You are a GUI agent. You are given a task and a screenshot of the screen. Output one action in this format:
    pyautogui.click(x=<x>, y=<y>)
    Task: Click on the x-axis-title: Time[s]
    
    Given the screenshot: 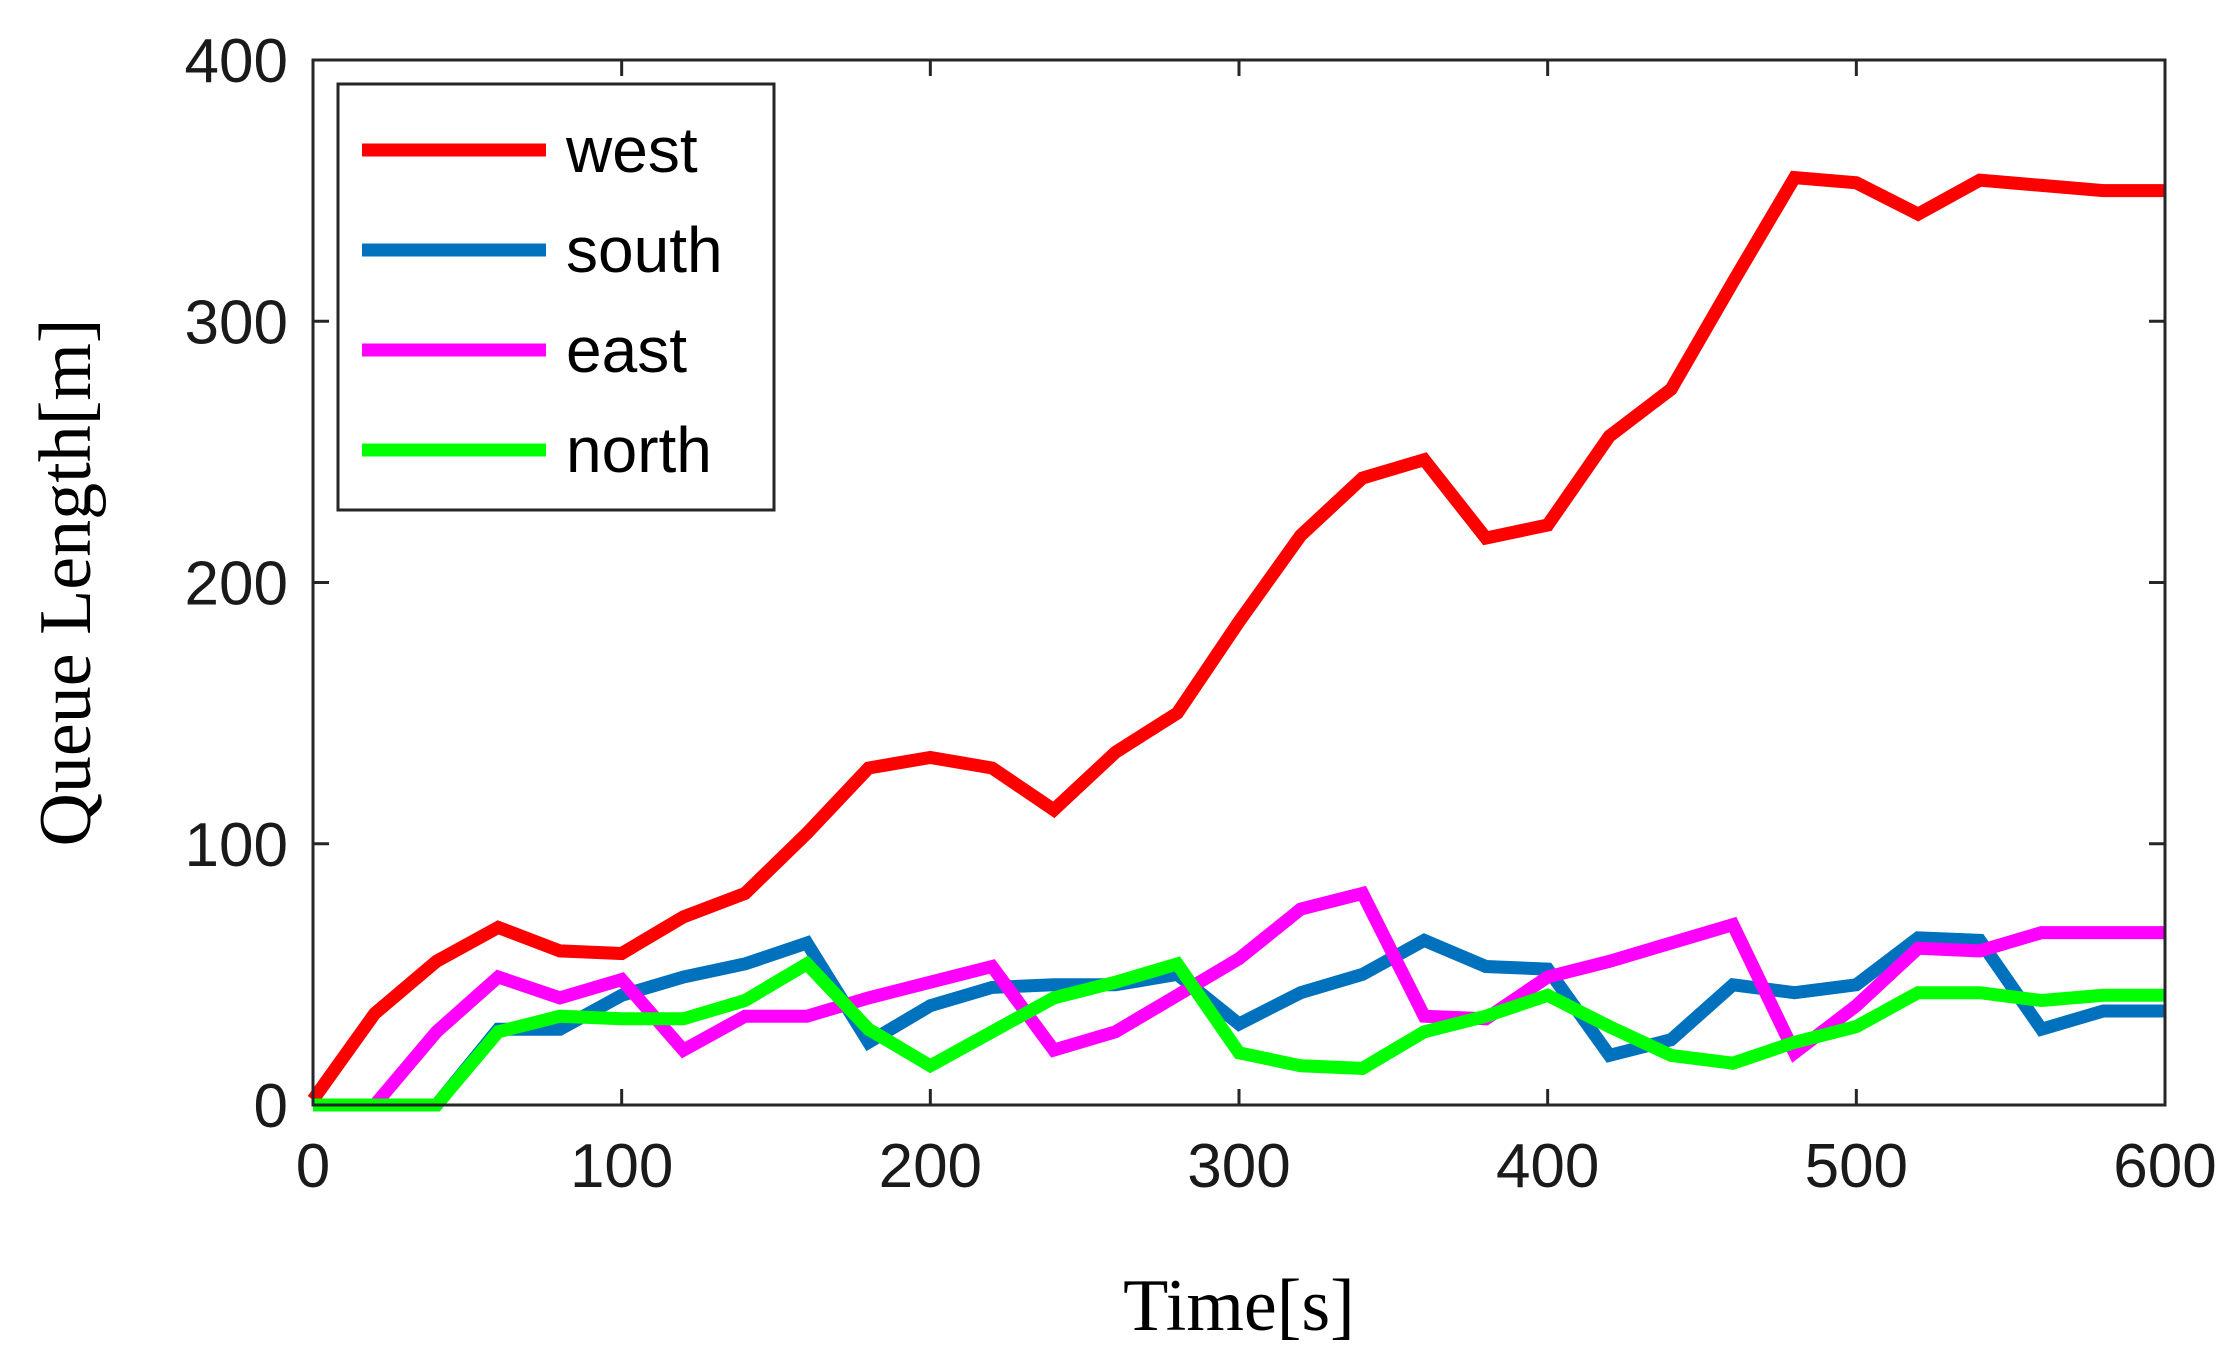 What is the action you would take?
    pyautogui.click(x=1239, y=1306)
    